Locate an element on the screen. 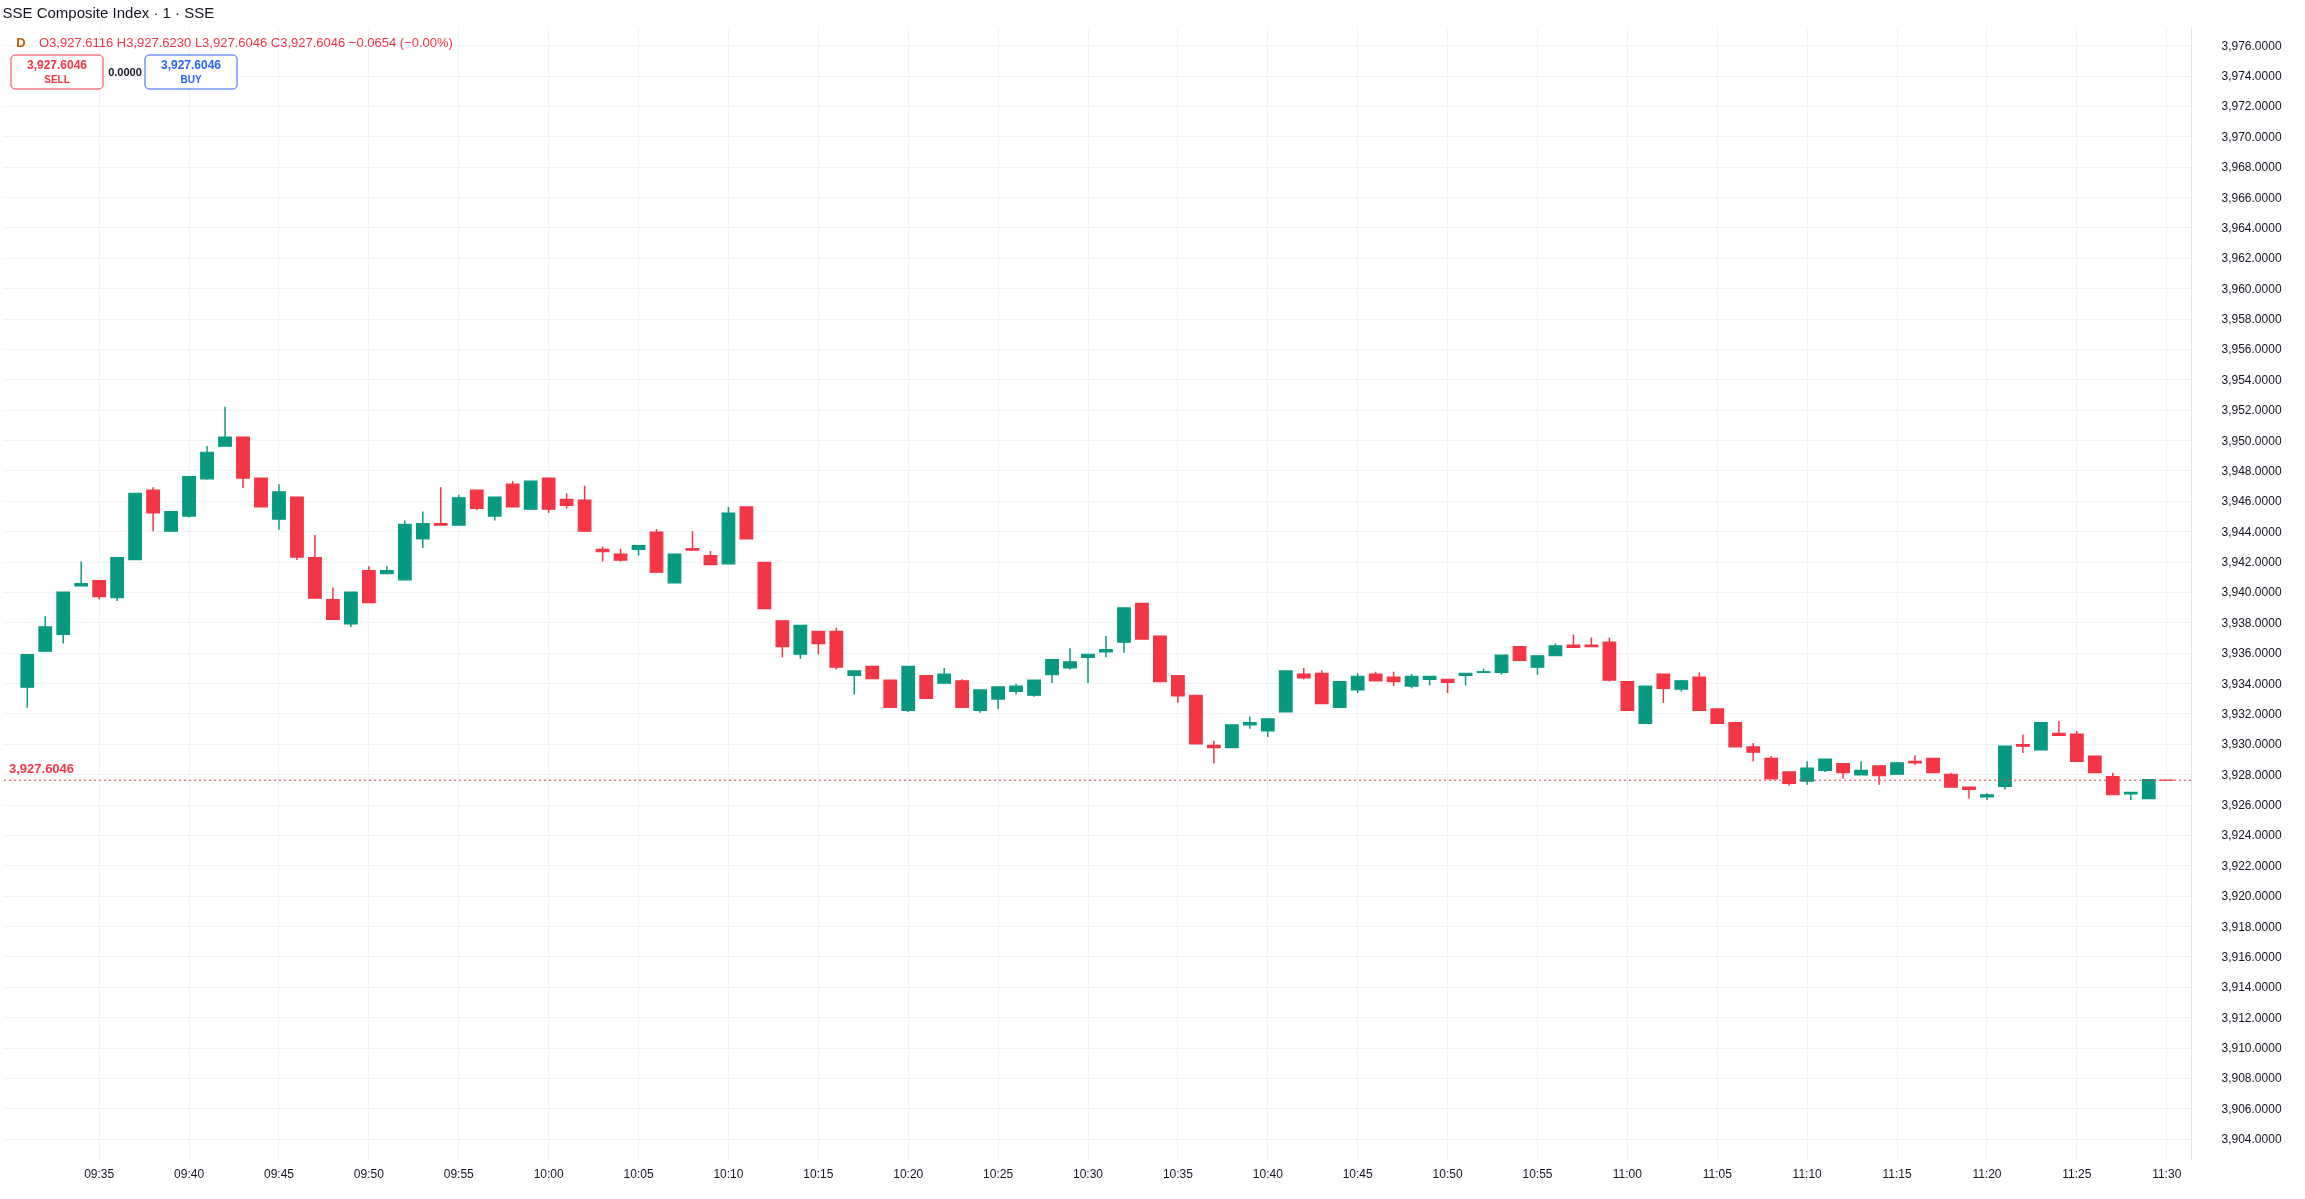 Image resolution: width=2305 pixels, height=1199 pixels. y-tick-label: 3,974.0000 is located at coordinates (2251, 76).